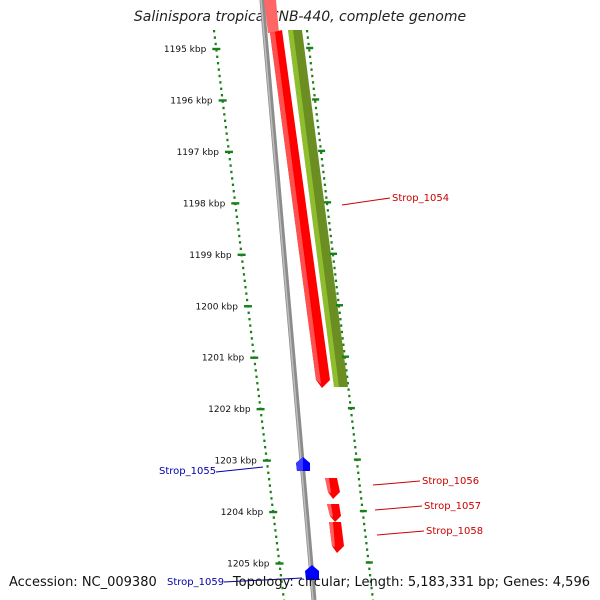 The width and height of the screenshot is (600, 600). I want to click on tick-label: 1204 kbp, so click(242, 513).